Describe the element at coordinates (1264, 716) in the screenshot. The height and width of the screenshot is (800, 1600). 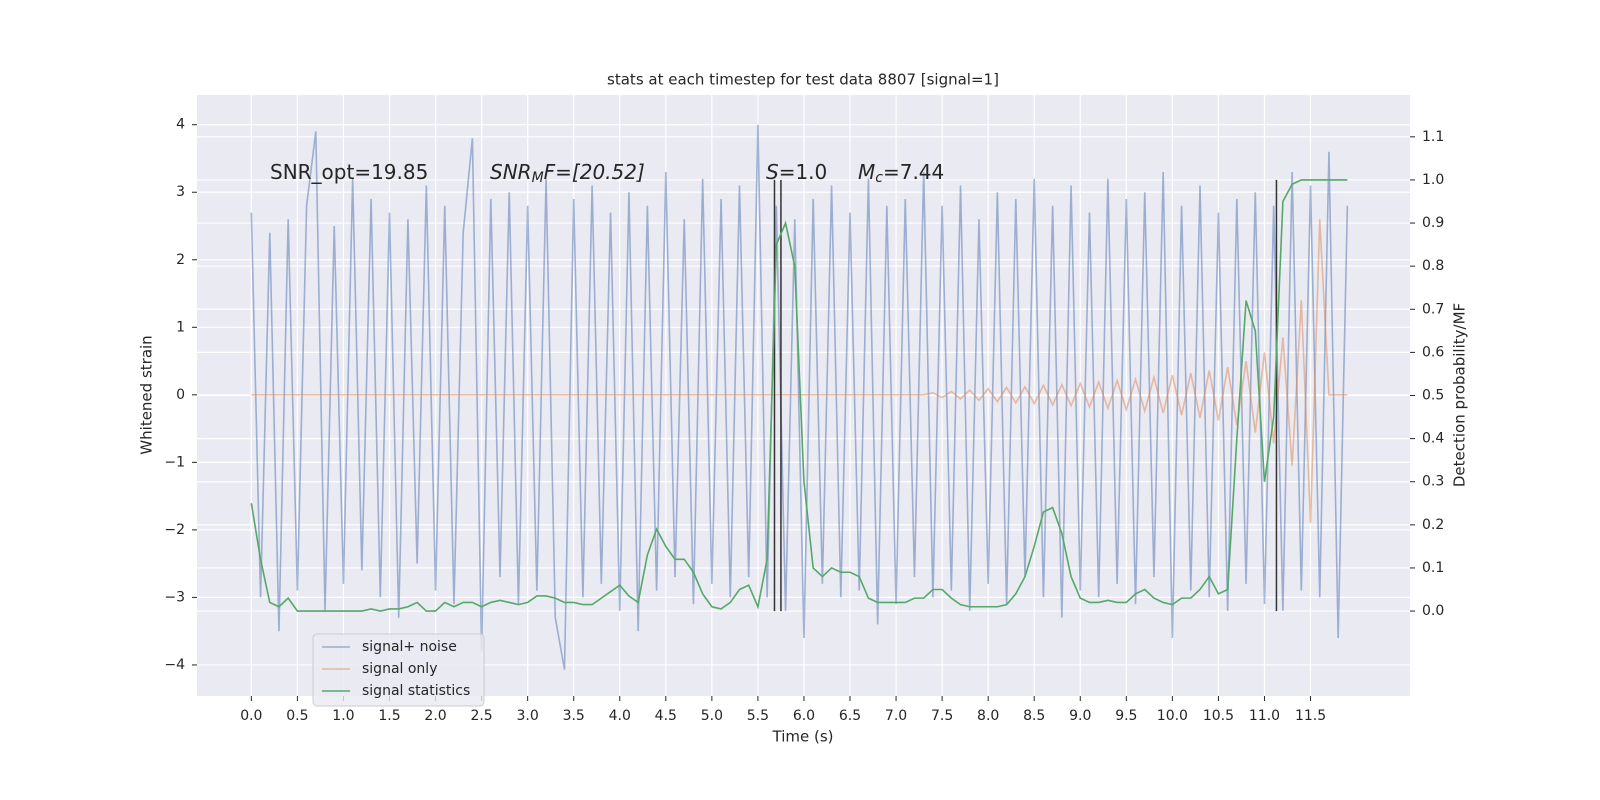
I see `x-tick-label: 11.0` at that location.